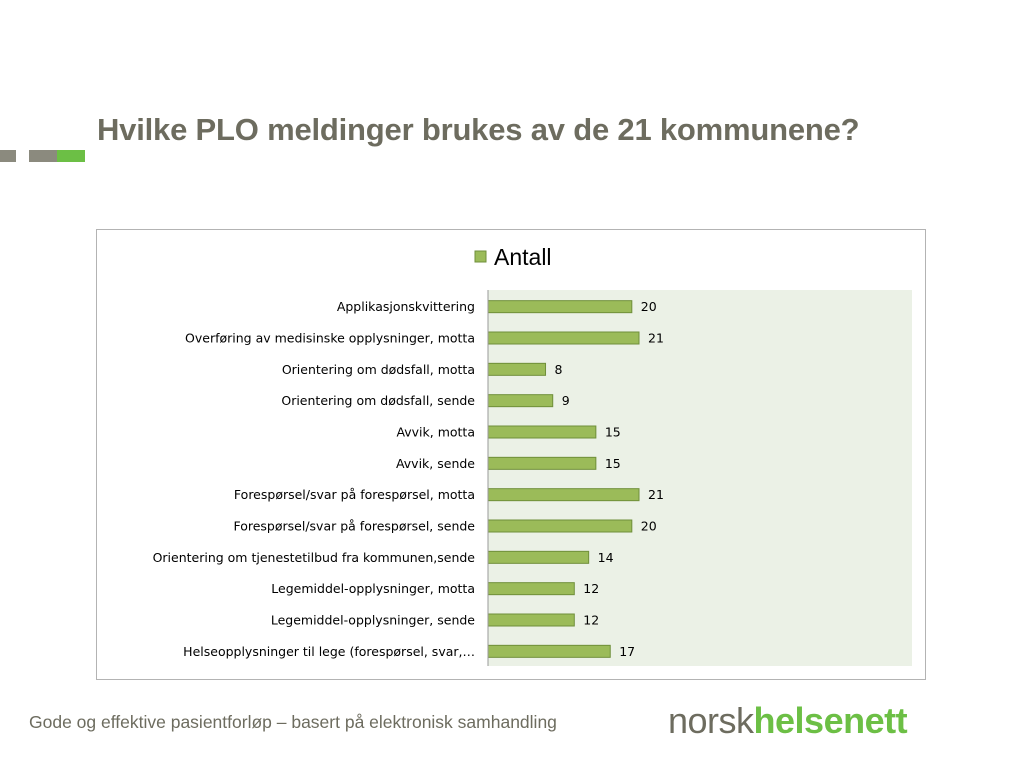  Describe the element at coordinates (566, 400) in the screenshot. I see `data-label: 9` at that location.